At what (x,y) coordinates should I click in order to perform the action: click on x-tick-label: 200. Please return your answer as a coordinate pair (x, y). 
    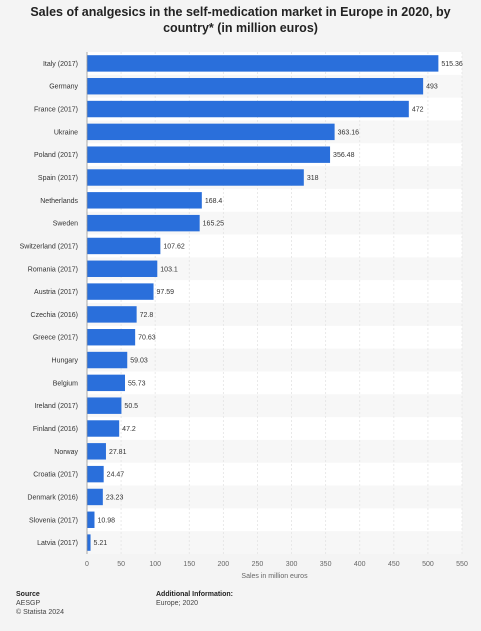
    Looking at the image, I should click on (224, 564).